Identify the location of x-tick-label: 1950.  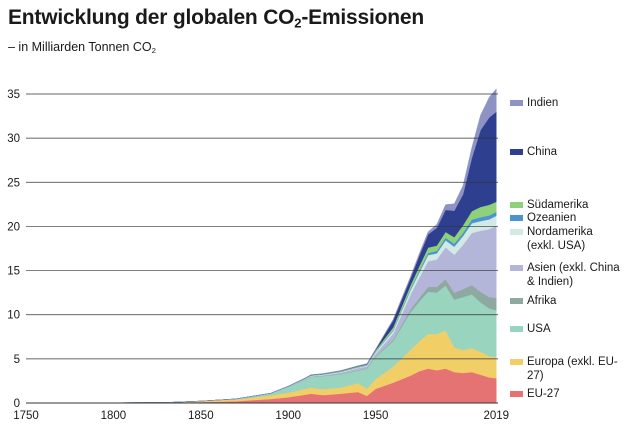
(376, 416).